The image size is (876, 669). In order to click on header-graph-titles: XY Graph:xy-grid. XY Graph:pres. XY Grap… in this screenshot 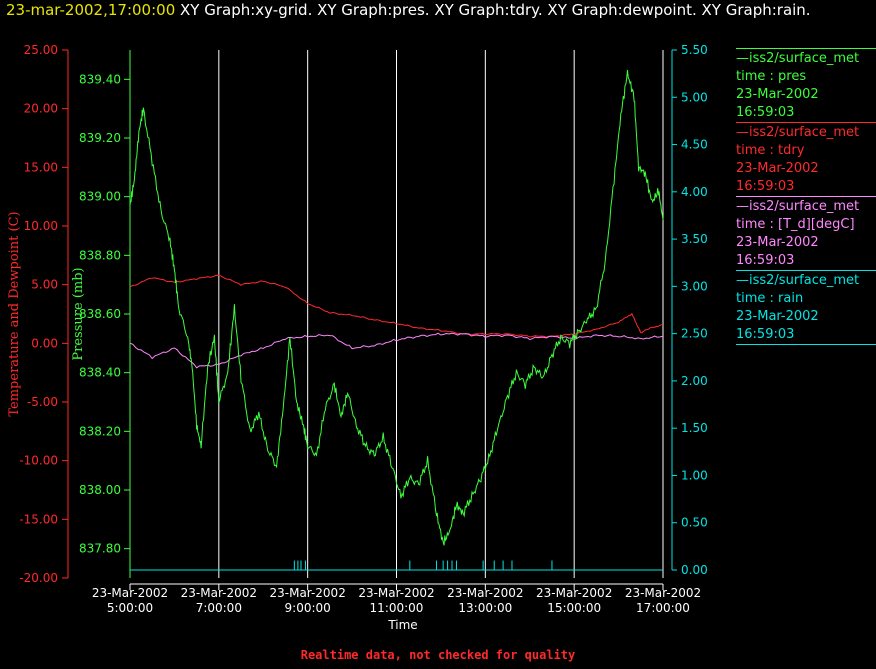, I will do `click(495, 10)`.